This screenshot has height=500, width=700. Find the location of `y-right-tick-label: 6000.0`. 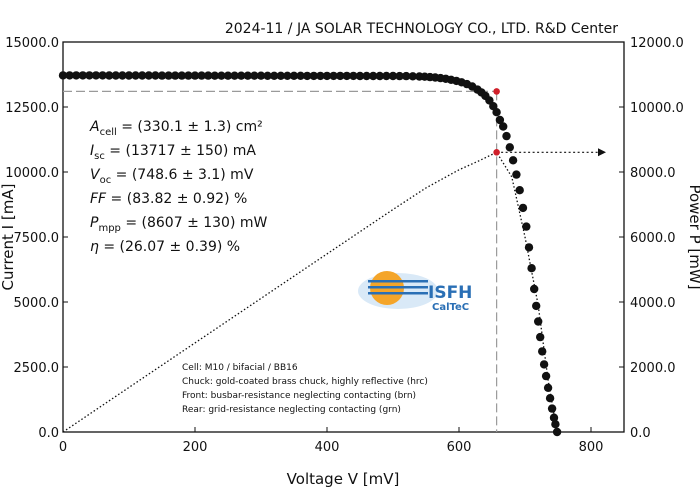

y-right-tick-label: 6000.0 is located at coordinates (653, 238).